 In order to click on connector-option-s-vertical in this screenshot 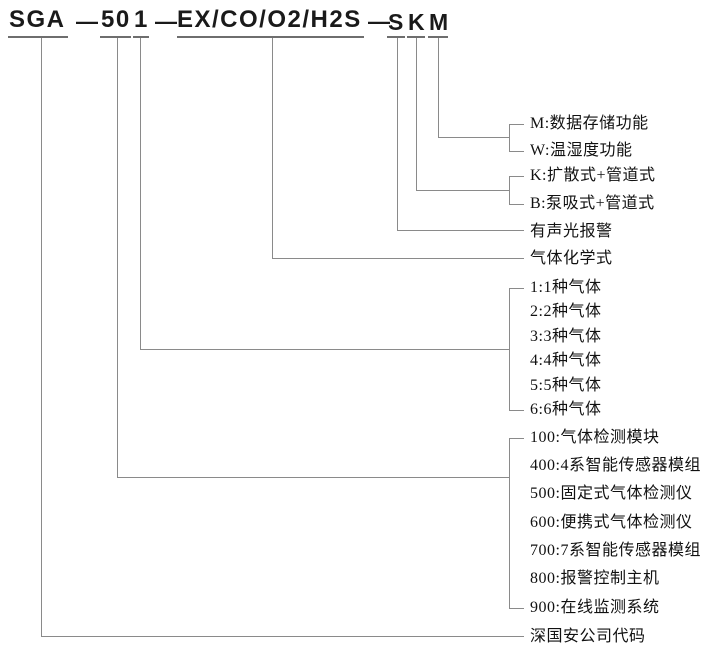, I will do `click(397, 134)`.